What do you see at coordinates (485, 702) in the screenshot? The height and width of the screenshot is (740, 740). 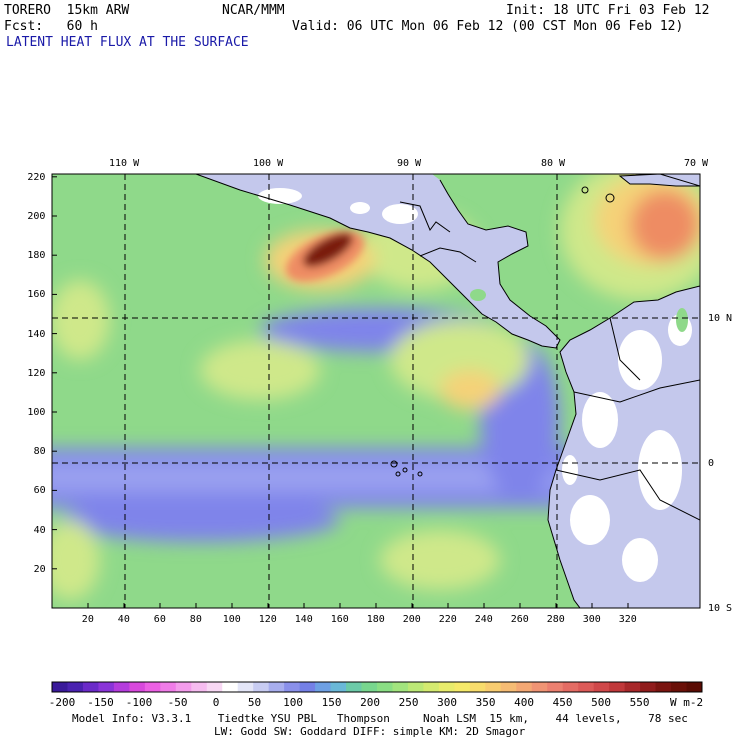 I see `colorbar-label: 350` at bounding box center [485, 702].